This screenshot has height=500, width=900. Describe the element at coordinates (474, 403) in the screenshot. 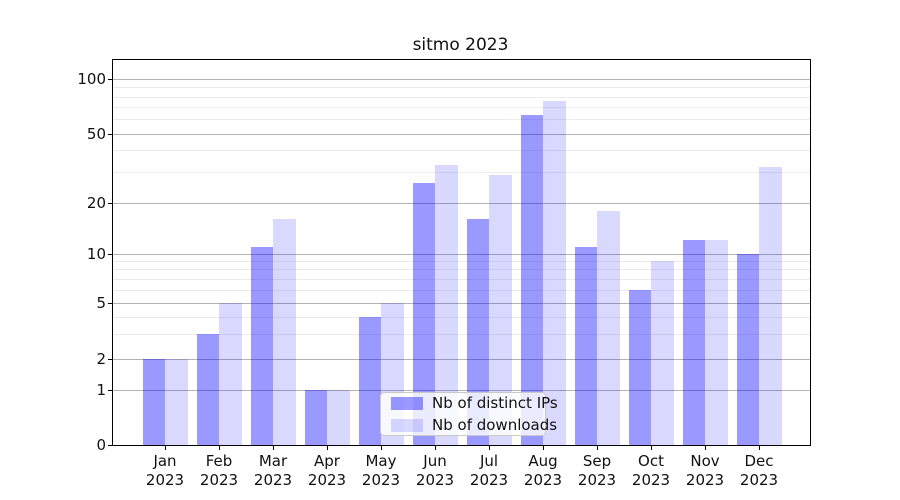

I see `legend-item-distinct-ips: Nb of distinct IPs` at that location.